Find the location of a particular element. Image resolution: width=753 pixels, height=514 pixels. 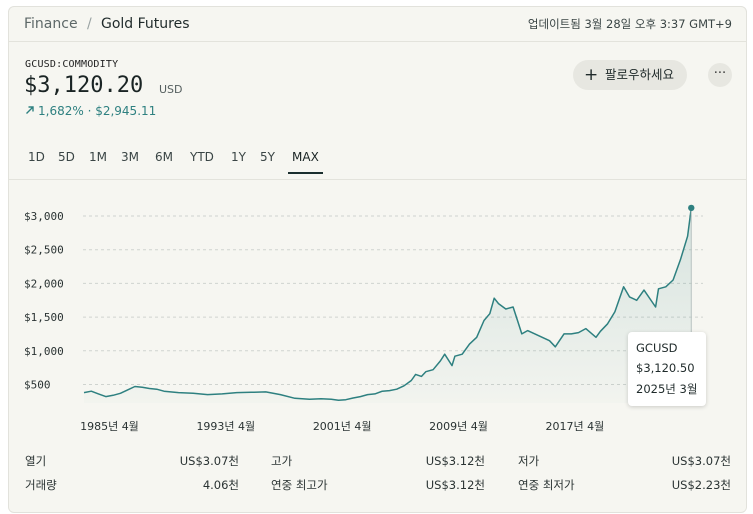

plus-icon: + is located at coordinates (591, 75).